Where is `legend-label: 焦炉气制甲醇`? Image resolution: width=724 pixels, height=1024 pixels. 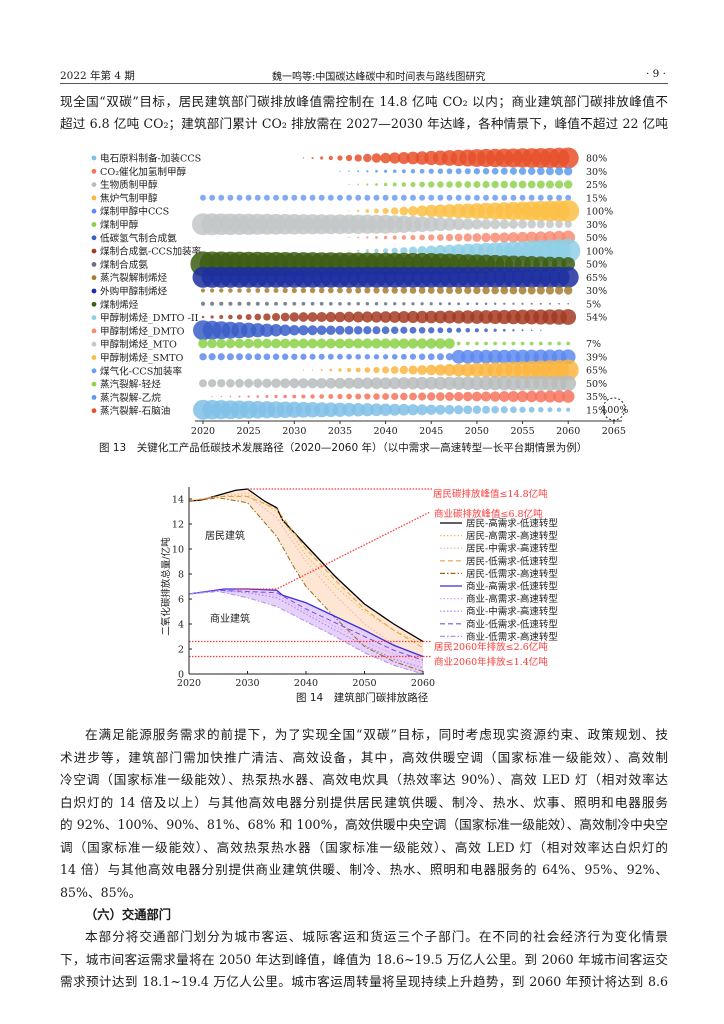 legend-label: 焦炉气制甲醇 is located at coordinates (129, 198).